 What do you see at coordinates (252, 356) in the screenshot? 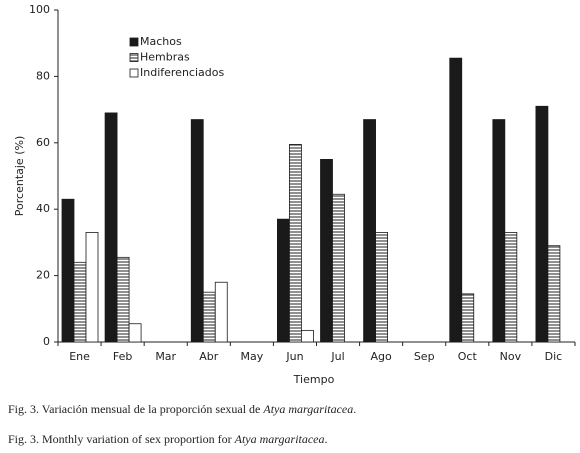
I see `x-tick-label: May` at bounding box center [252, 356].